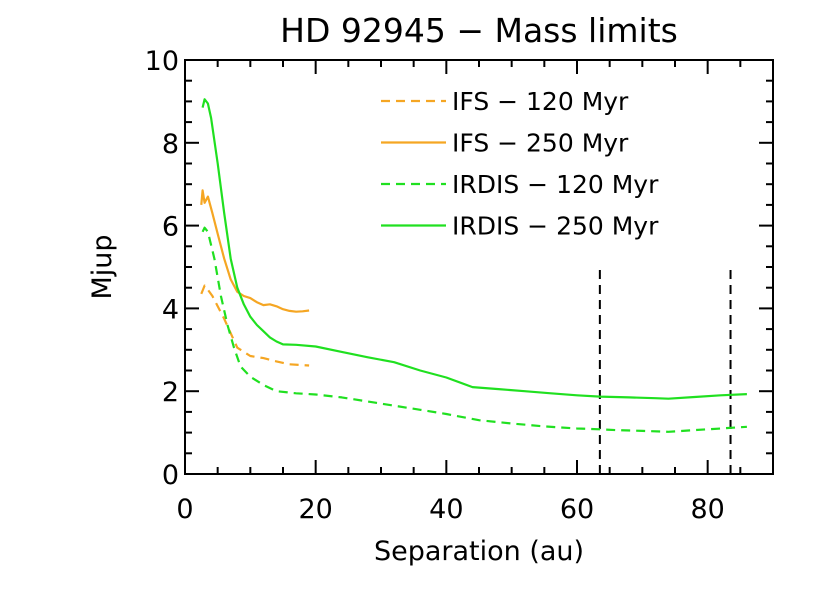  Describe the element at coordinates (184, 509) in the screenshot. I see `x-tick-label: 0` at that location.